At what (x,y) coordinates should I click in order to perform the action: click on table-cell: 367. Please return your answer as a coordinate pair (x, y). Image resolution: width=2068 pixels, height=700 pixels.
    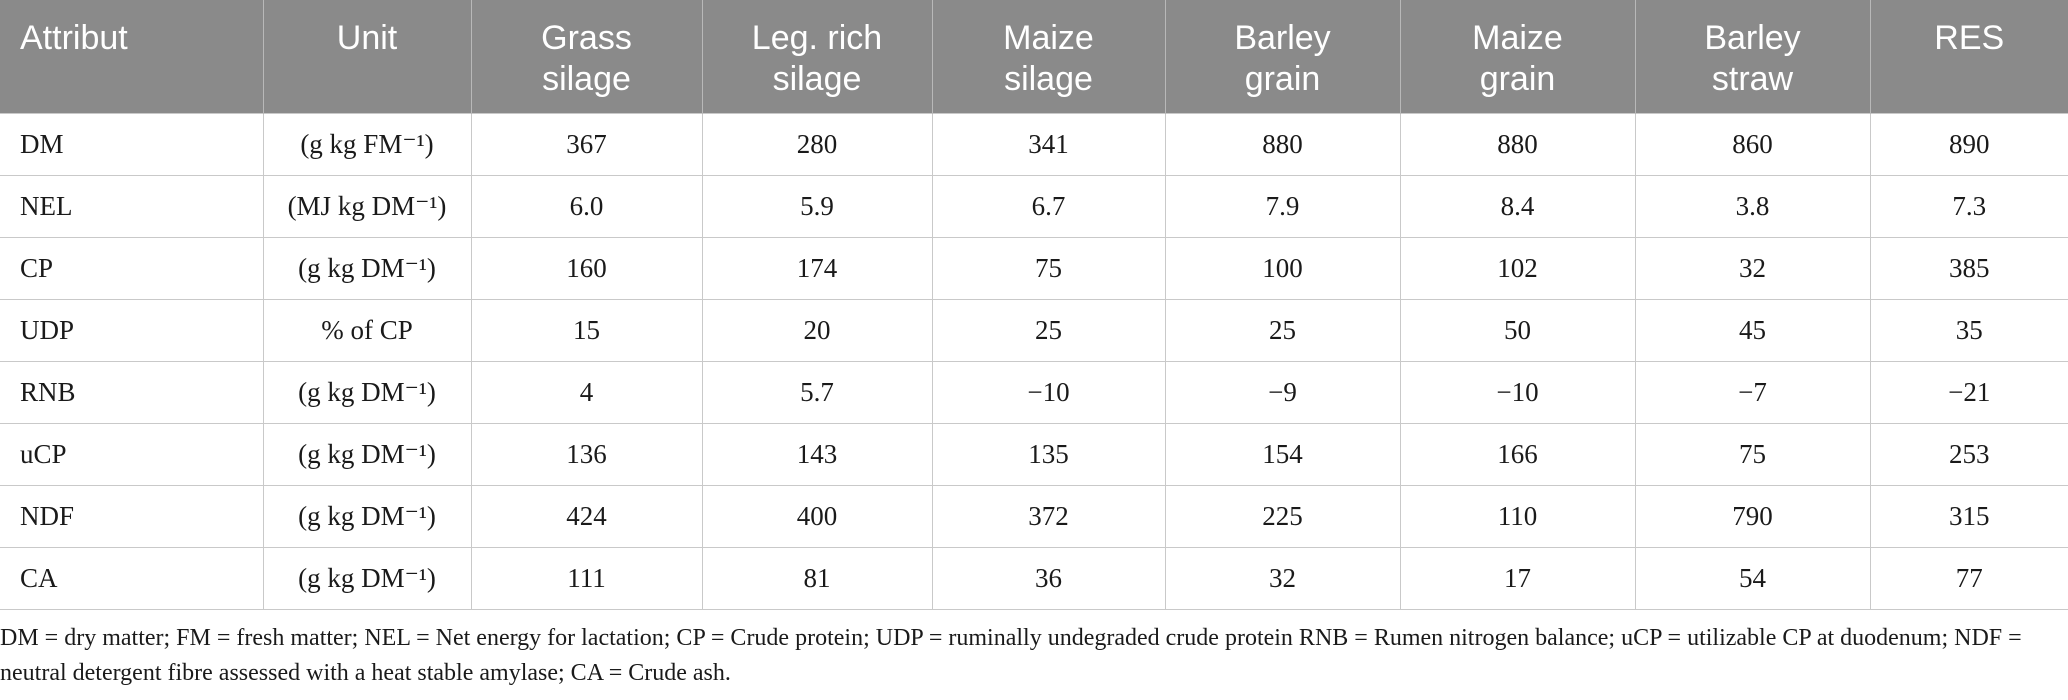
    Looking at the image, I should click on (587, 144).